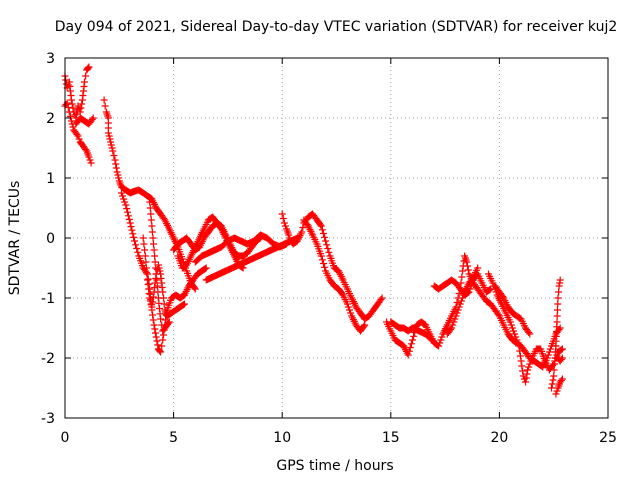 This screenshot has height=480, width=640. Describe the element at coordinates (48, 299) in the screenshot. I see `y-tick-label: -1` at that location.